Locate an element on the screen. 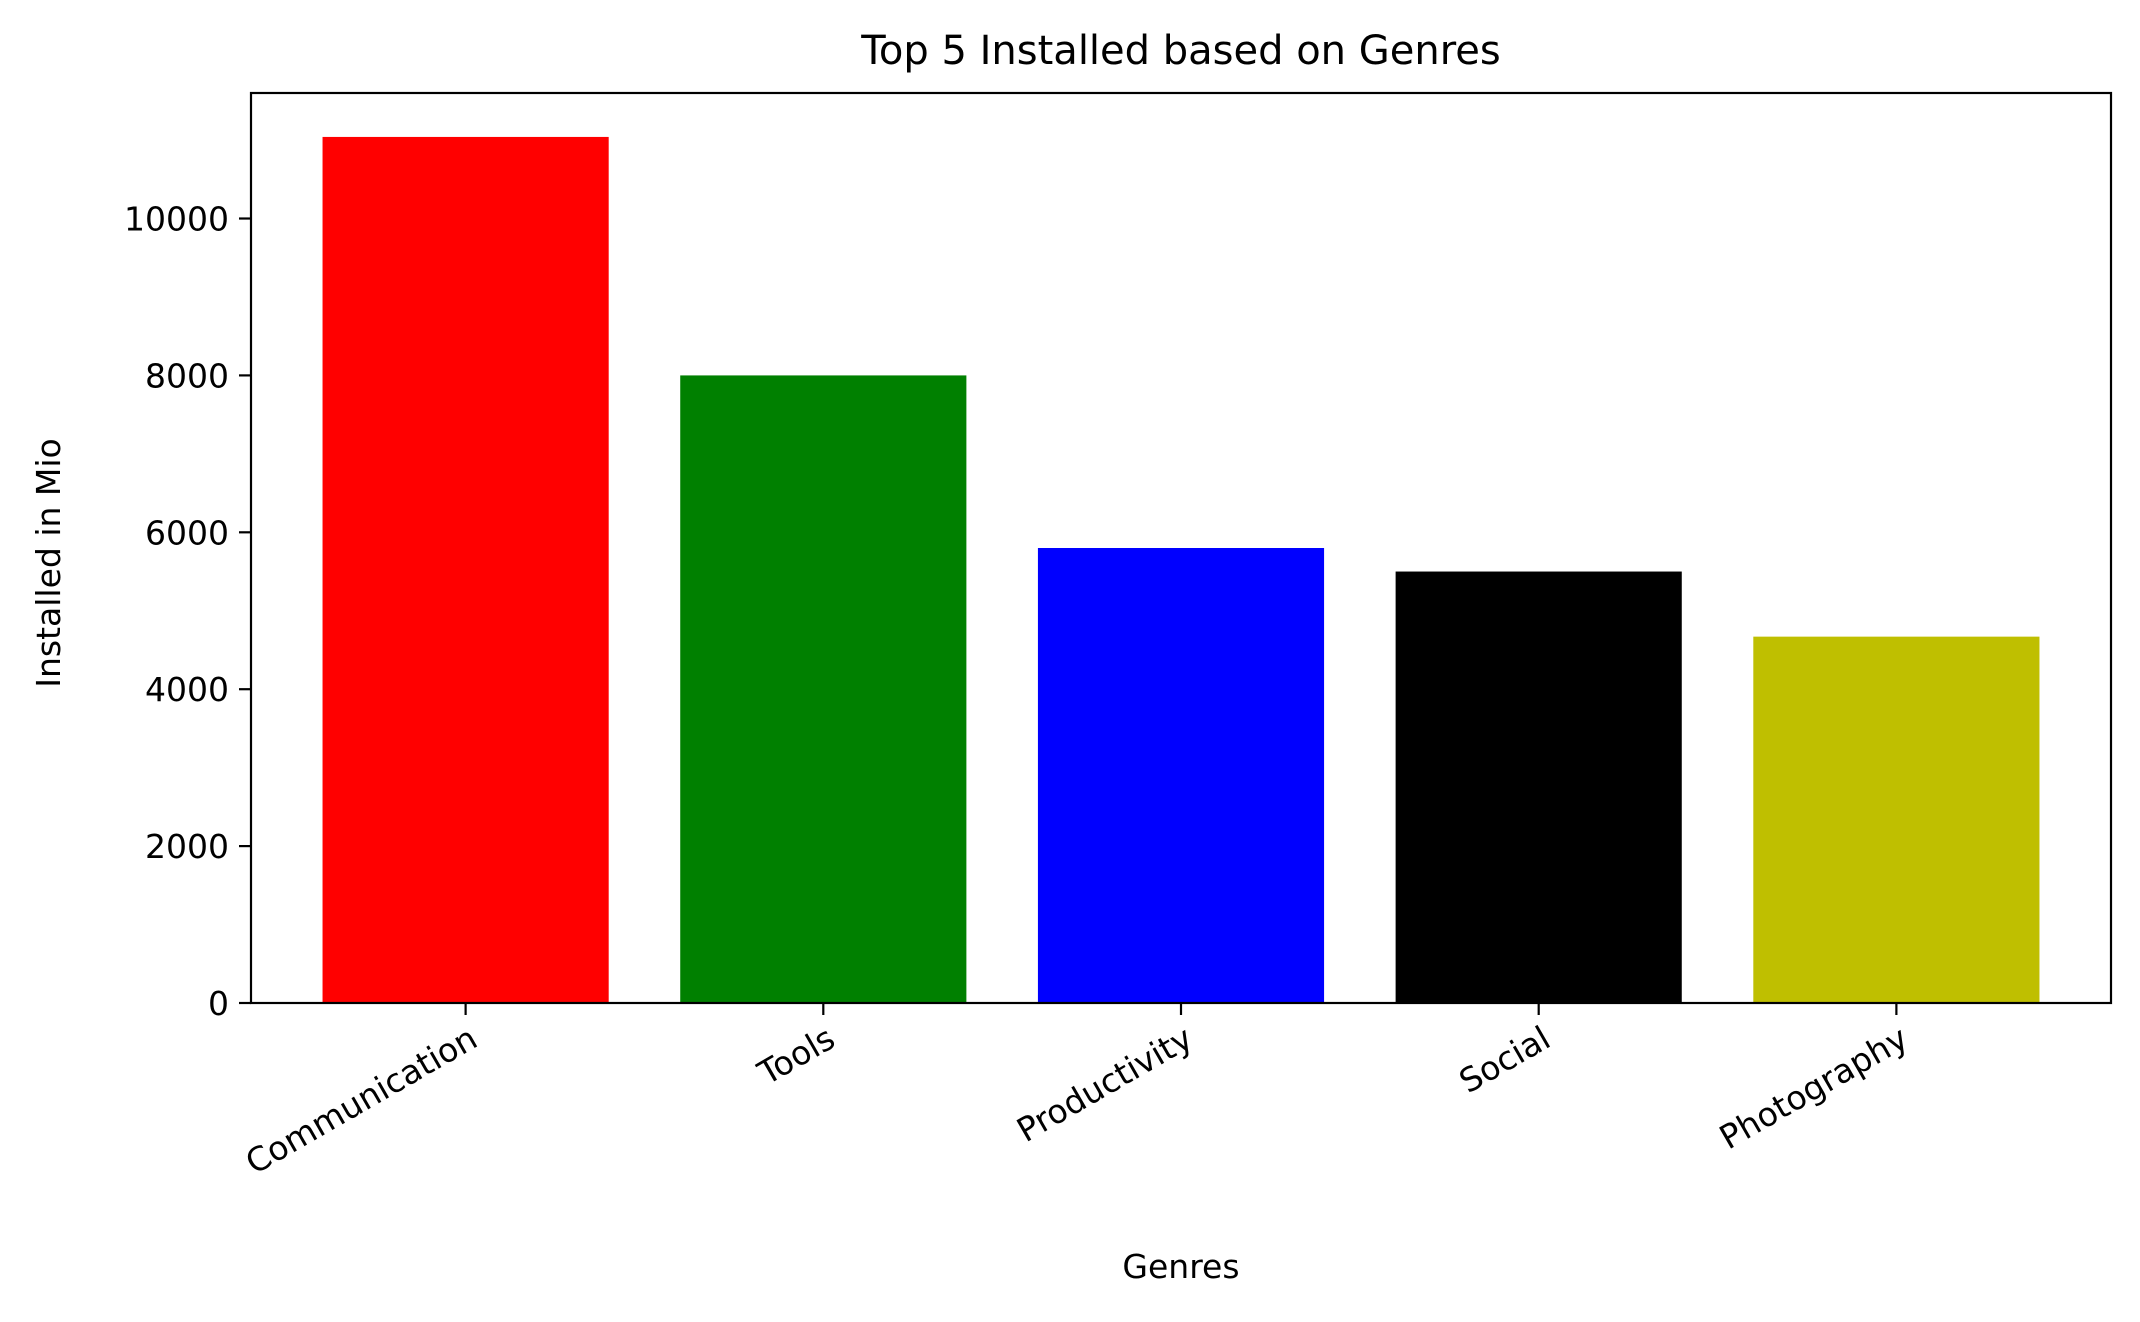  y-tick-label: 10000 is located at coordinates (176, 219).